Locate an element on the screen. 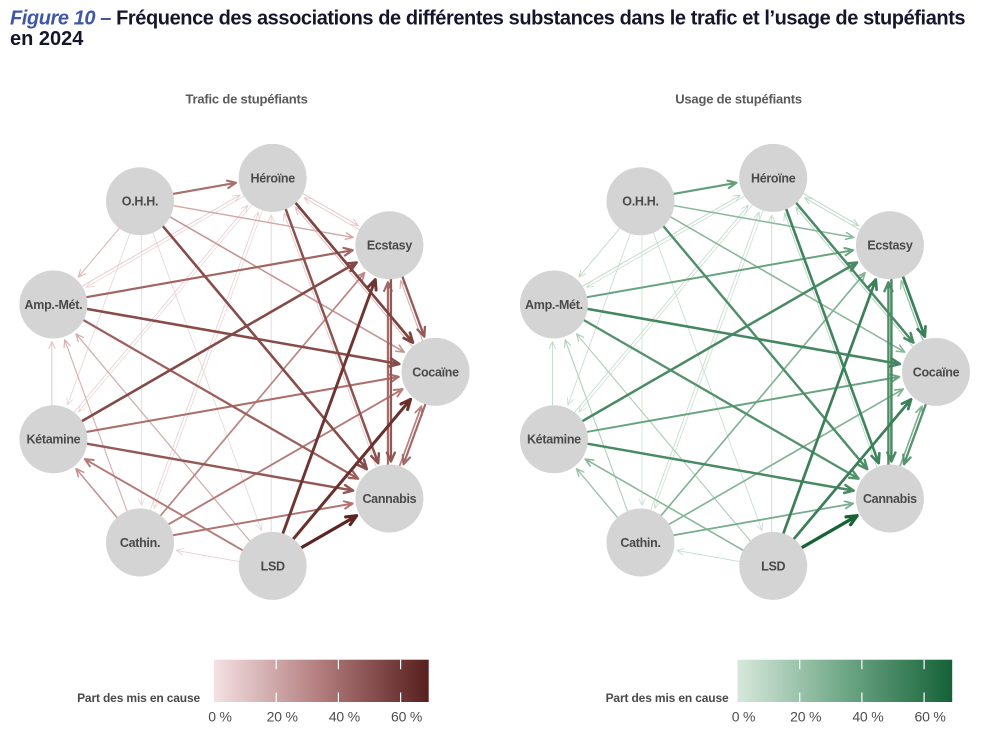  svg-text: Trafic de stupéfiants is located at coordinates (246, 99).